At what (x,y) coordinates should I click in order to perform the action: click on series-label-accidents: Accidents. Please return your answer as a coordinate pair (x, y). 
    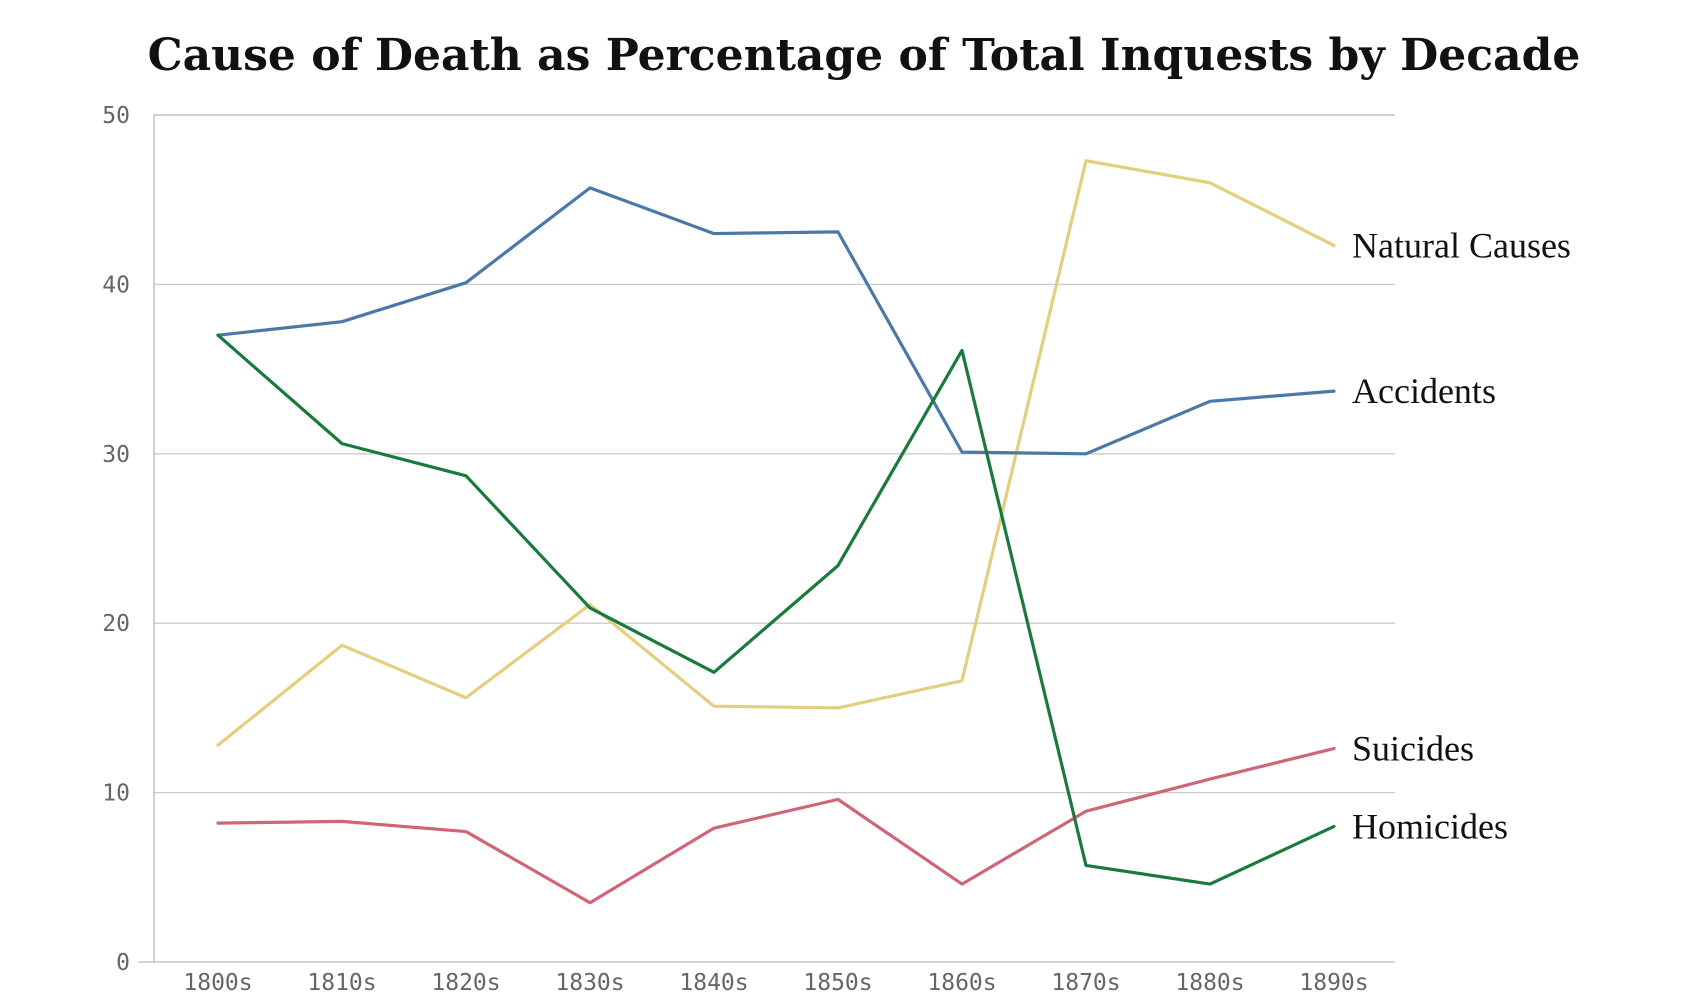
    Looking at the image, I should click on (1424, 391).